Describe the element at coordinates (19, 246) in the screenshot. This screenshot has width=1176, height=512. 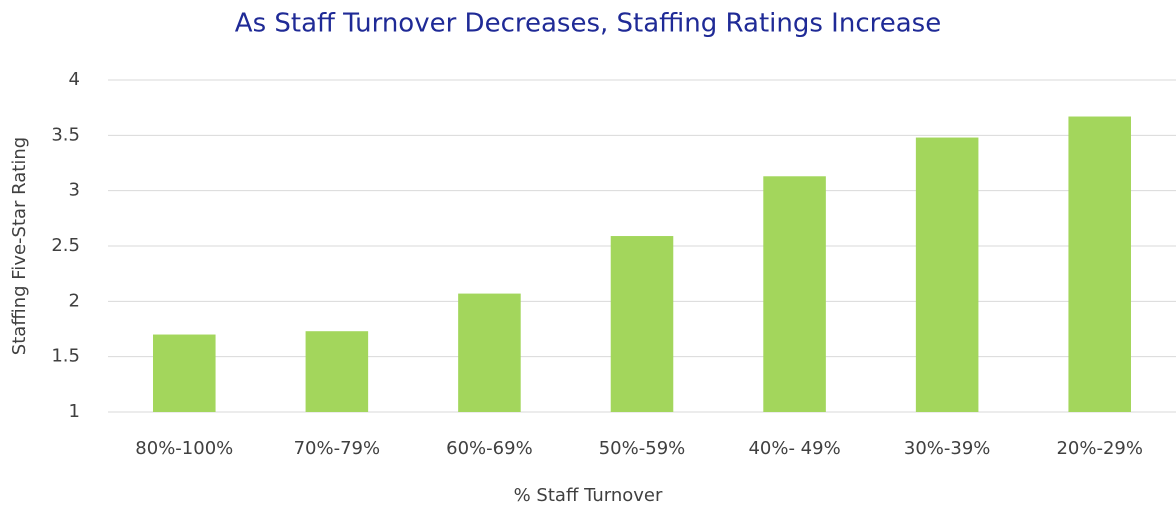
I see `y-axis-label: Staffing Five-Star Rating` at that location.